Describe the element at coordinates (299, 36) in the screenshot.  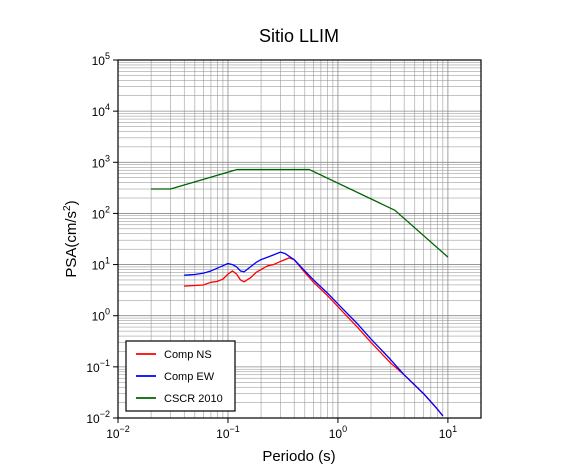
I see `chart-title: Sitio LLIM` at that location.